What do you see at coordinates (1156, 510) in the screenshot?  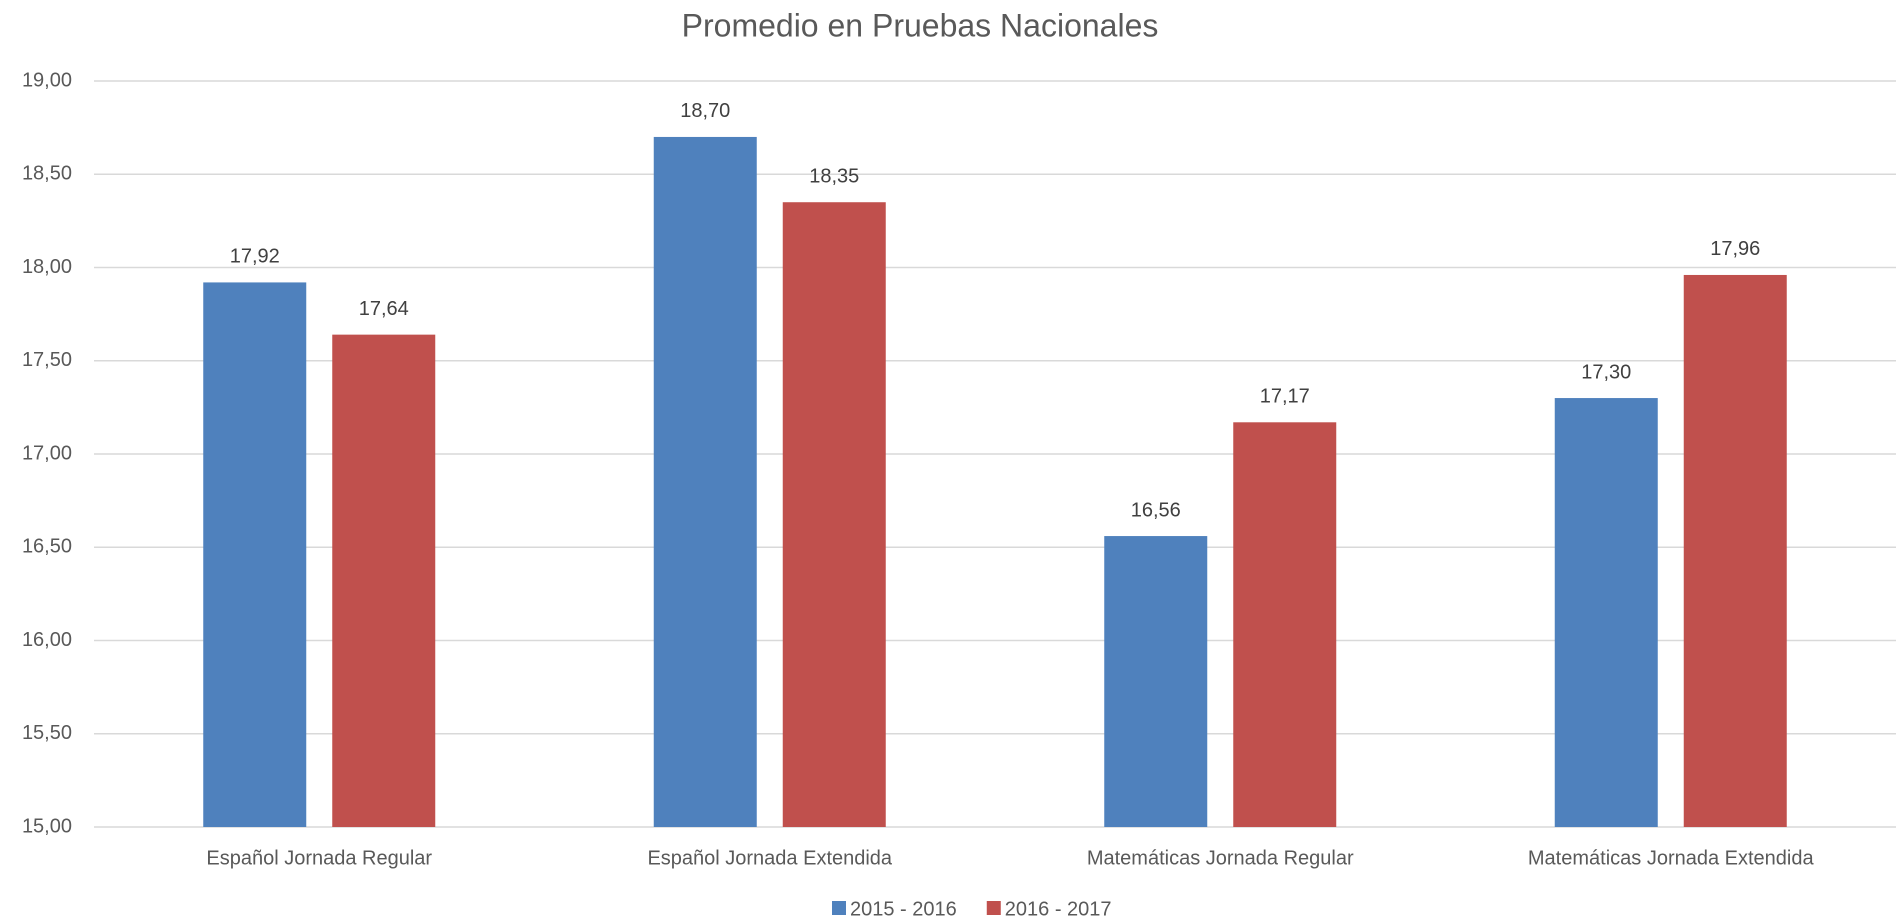 I see `value-label: 16,56` at bounding box center [1156, 510].